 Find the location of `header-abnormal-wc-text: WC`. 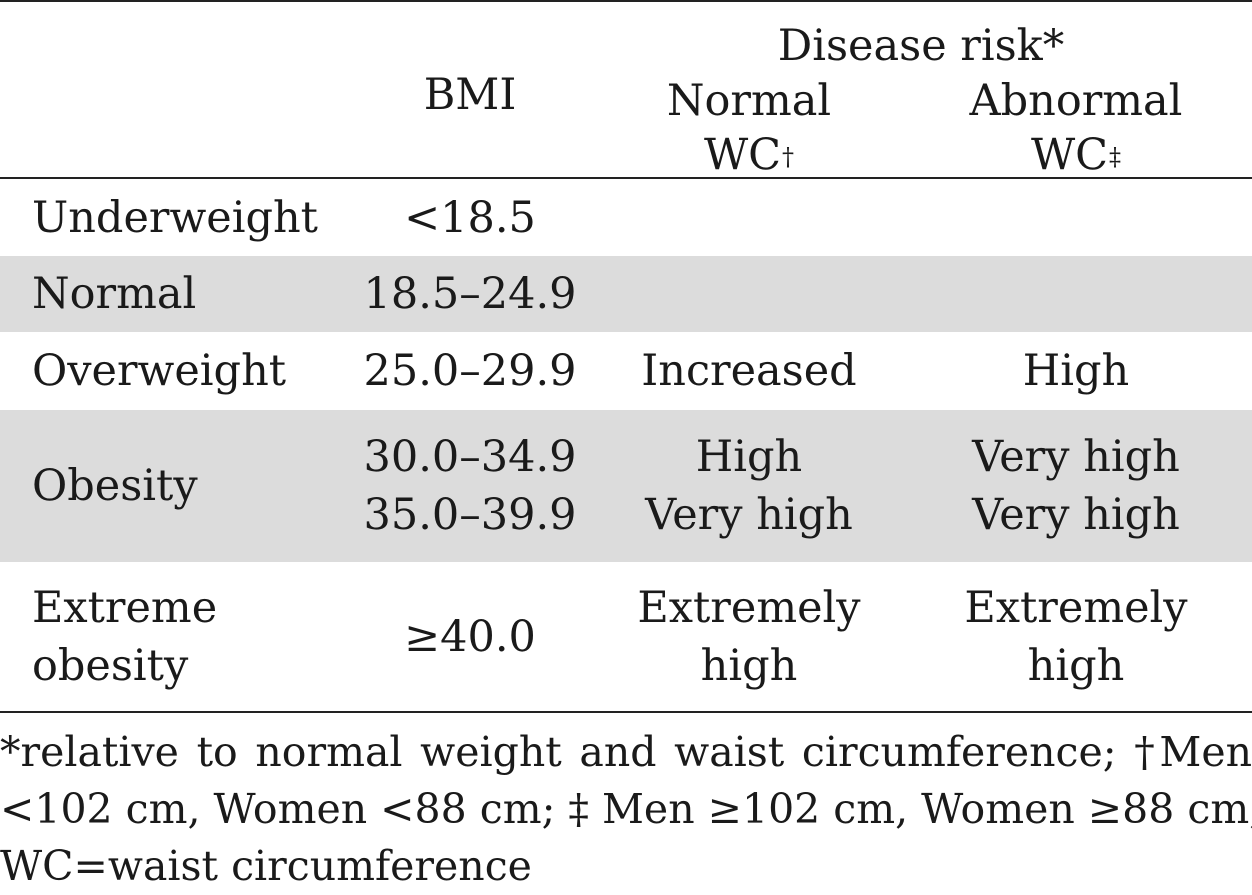

header-abnormal-wc-text: WC is located at coordinates (1069, 155).